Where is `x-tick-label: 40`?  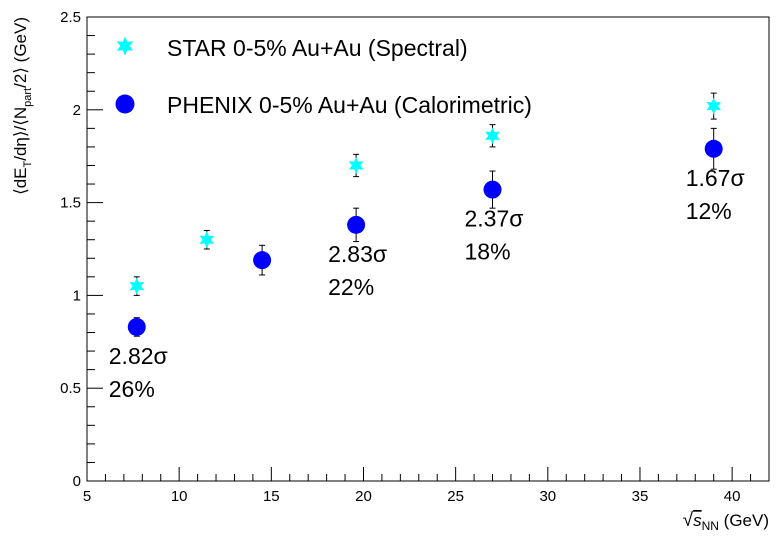 x-tick-label: 40 is located at coordinates (732, 496).